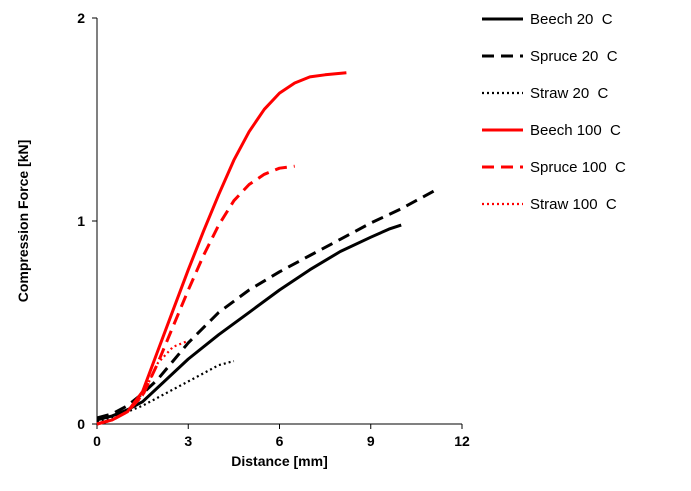 The width and height of the screenshot is (691, 491). I want to click on x-tick-label: 3, so click(188, 441).